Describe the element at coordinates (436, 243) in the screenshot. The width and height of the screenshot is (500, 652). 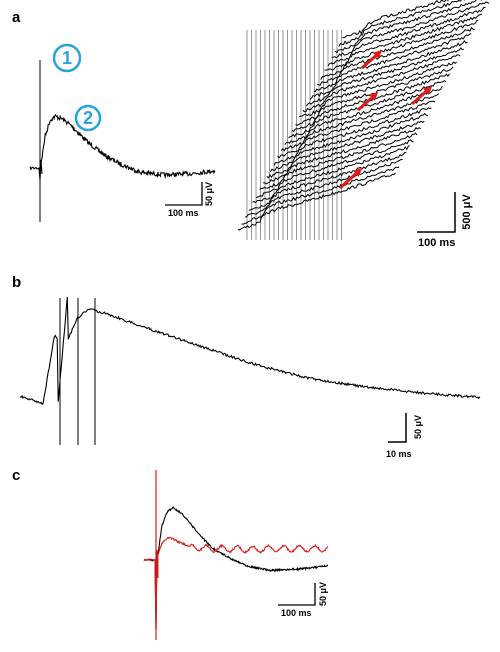
I see `panel-a-right-scale-time: 100 ms` at that location.